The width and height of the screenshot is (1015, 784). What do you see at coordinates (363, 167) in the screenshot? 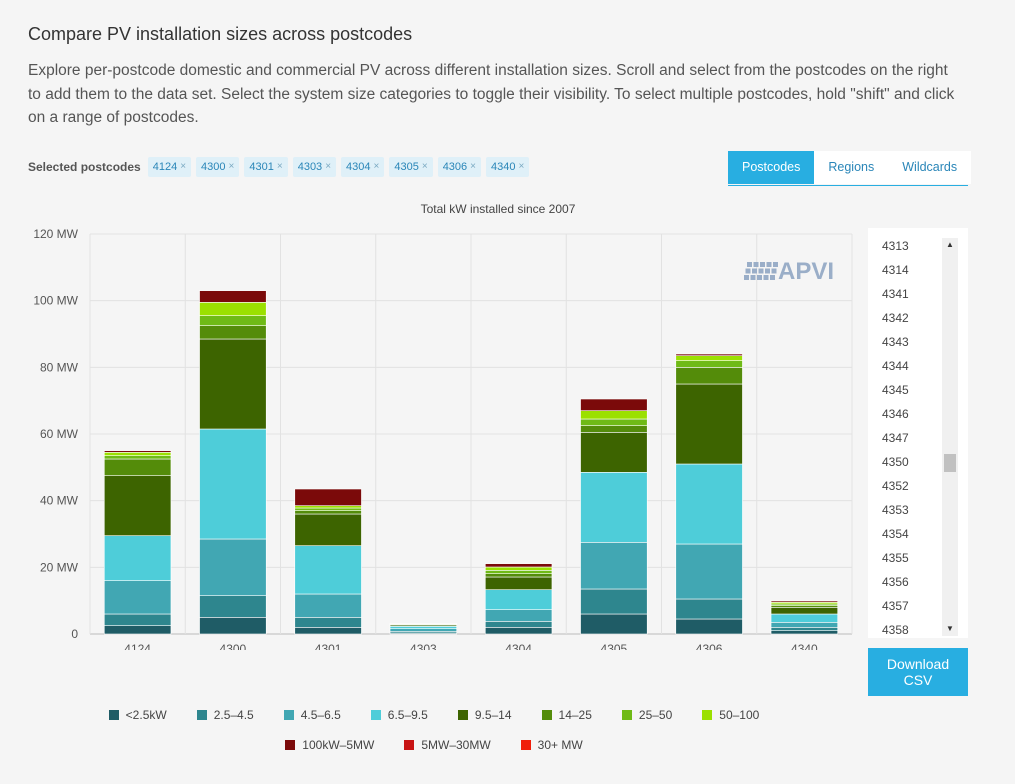
I see `postcode-chip-4304: 4304 ×` at bounding box center [363, 167].